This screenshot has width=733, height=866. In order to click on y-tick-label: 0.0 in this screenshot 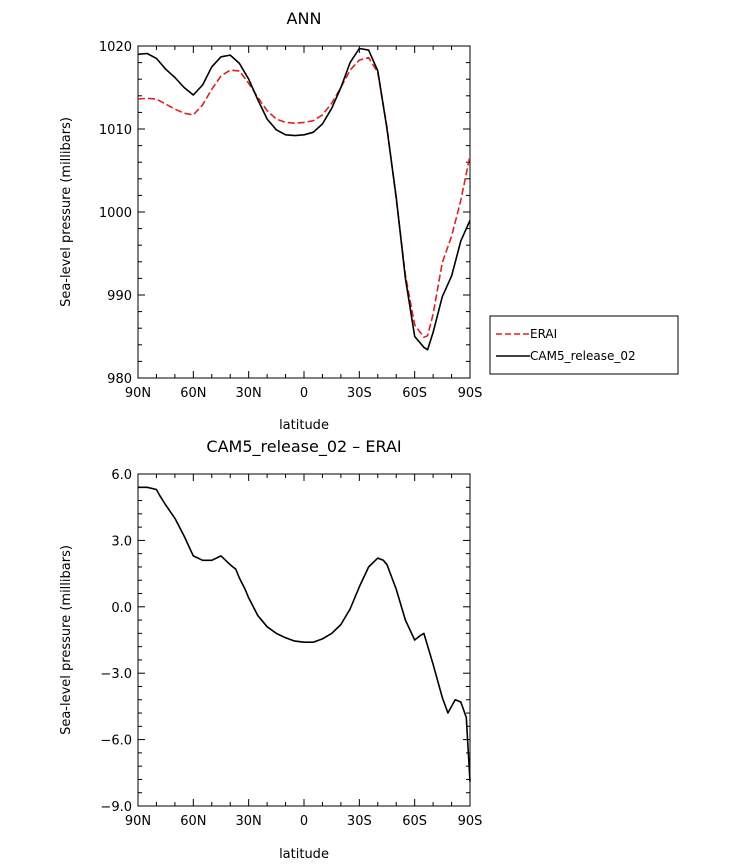, I will do `click(121, 608)`.